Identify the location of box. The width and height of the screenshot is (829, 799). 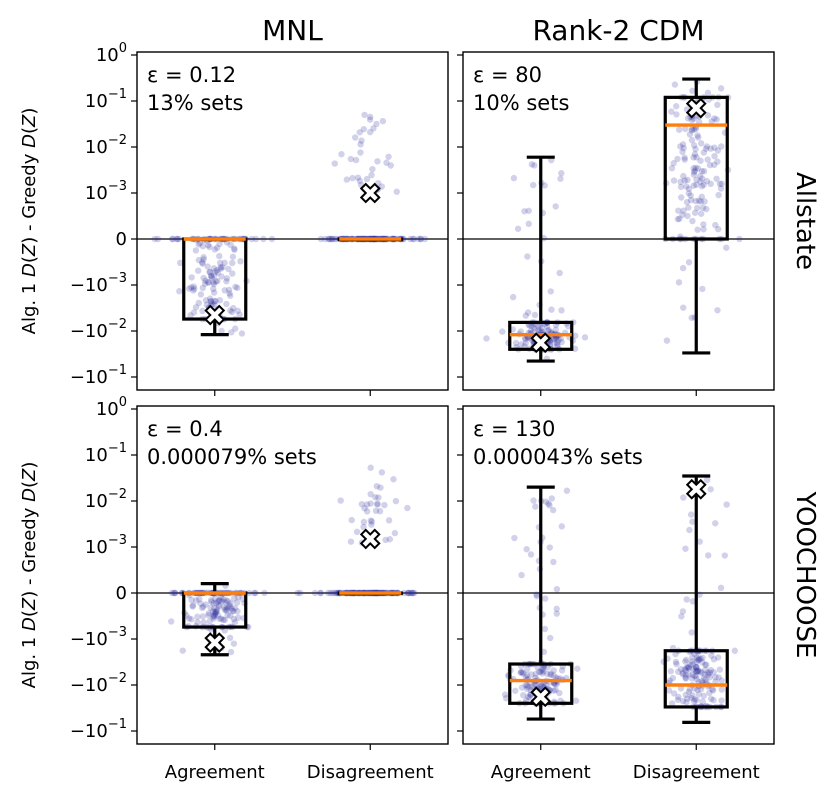
(696, 168).